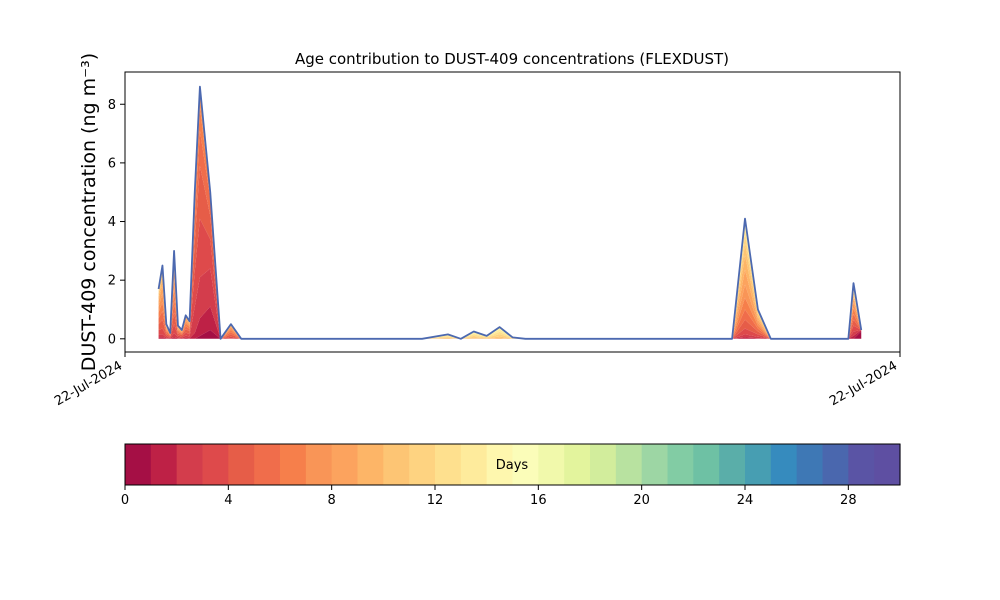  What do you see at coordinates (89, 212) in the screenshot?
I see `y-axis-label: DUST-409 concentration (ng m⁻³)` at bounding box center [89, 212].